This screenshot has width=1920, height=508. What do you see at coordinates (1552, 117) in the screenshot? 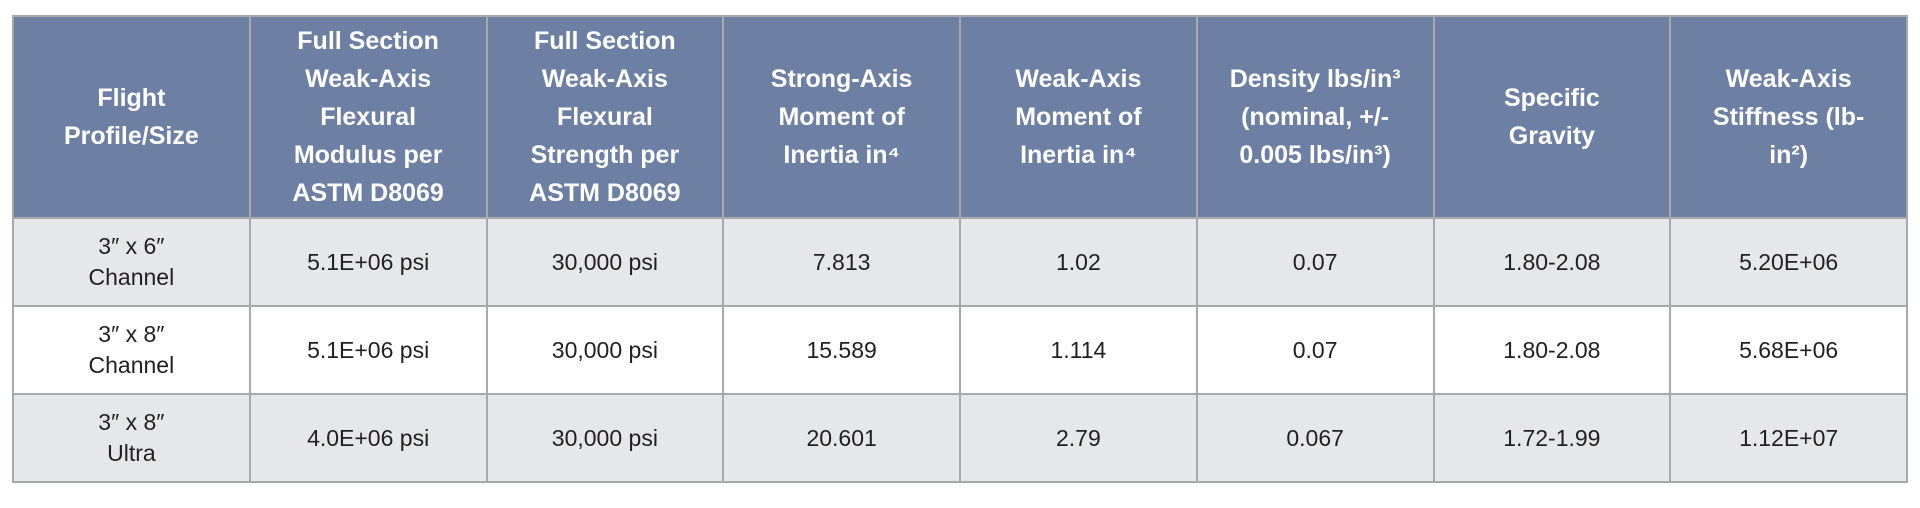
I see `header-cell: Specific Gravity` at bounding box center [1552, 117].